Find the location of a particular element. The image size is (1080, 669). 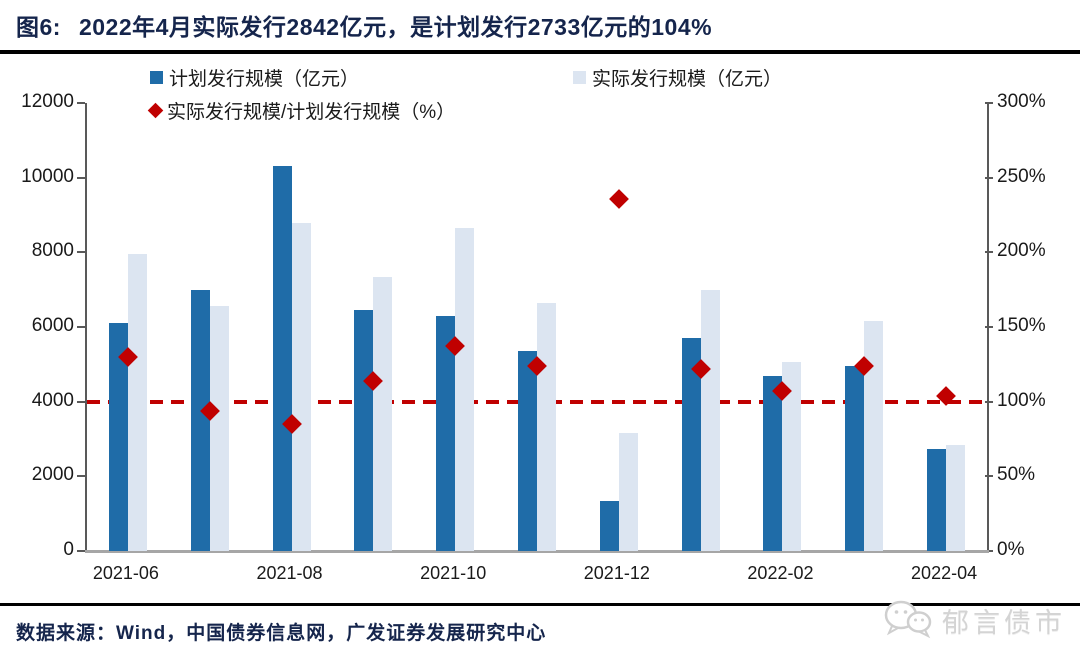

watermark: 郁言债市 is located at coordinates (974, 620).